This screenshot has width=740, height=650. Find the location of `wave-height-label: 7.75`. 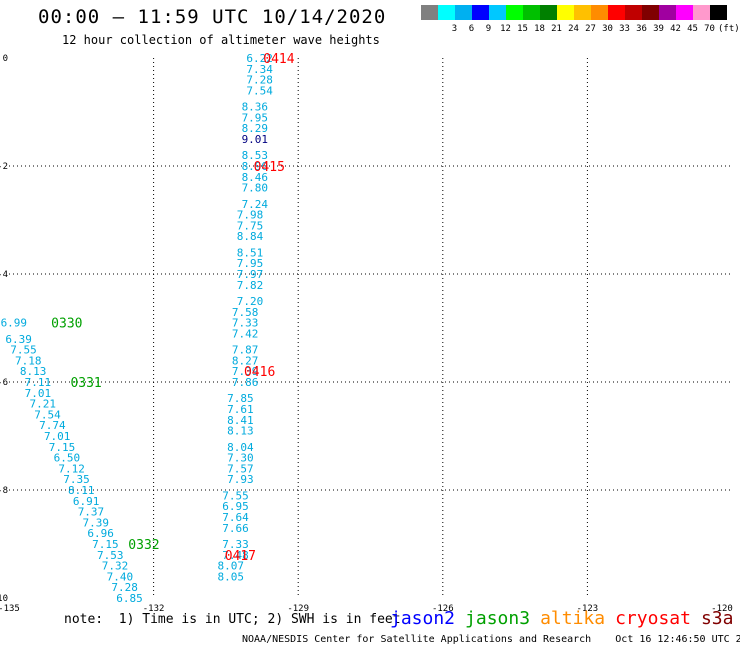

wave-height-label: 7.75 is located at coordinates (250, 225).